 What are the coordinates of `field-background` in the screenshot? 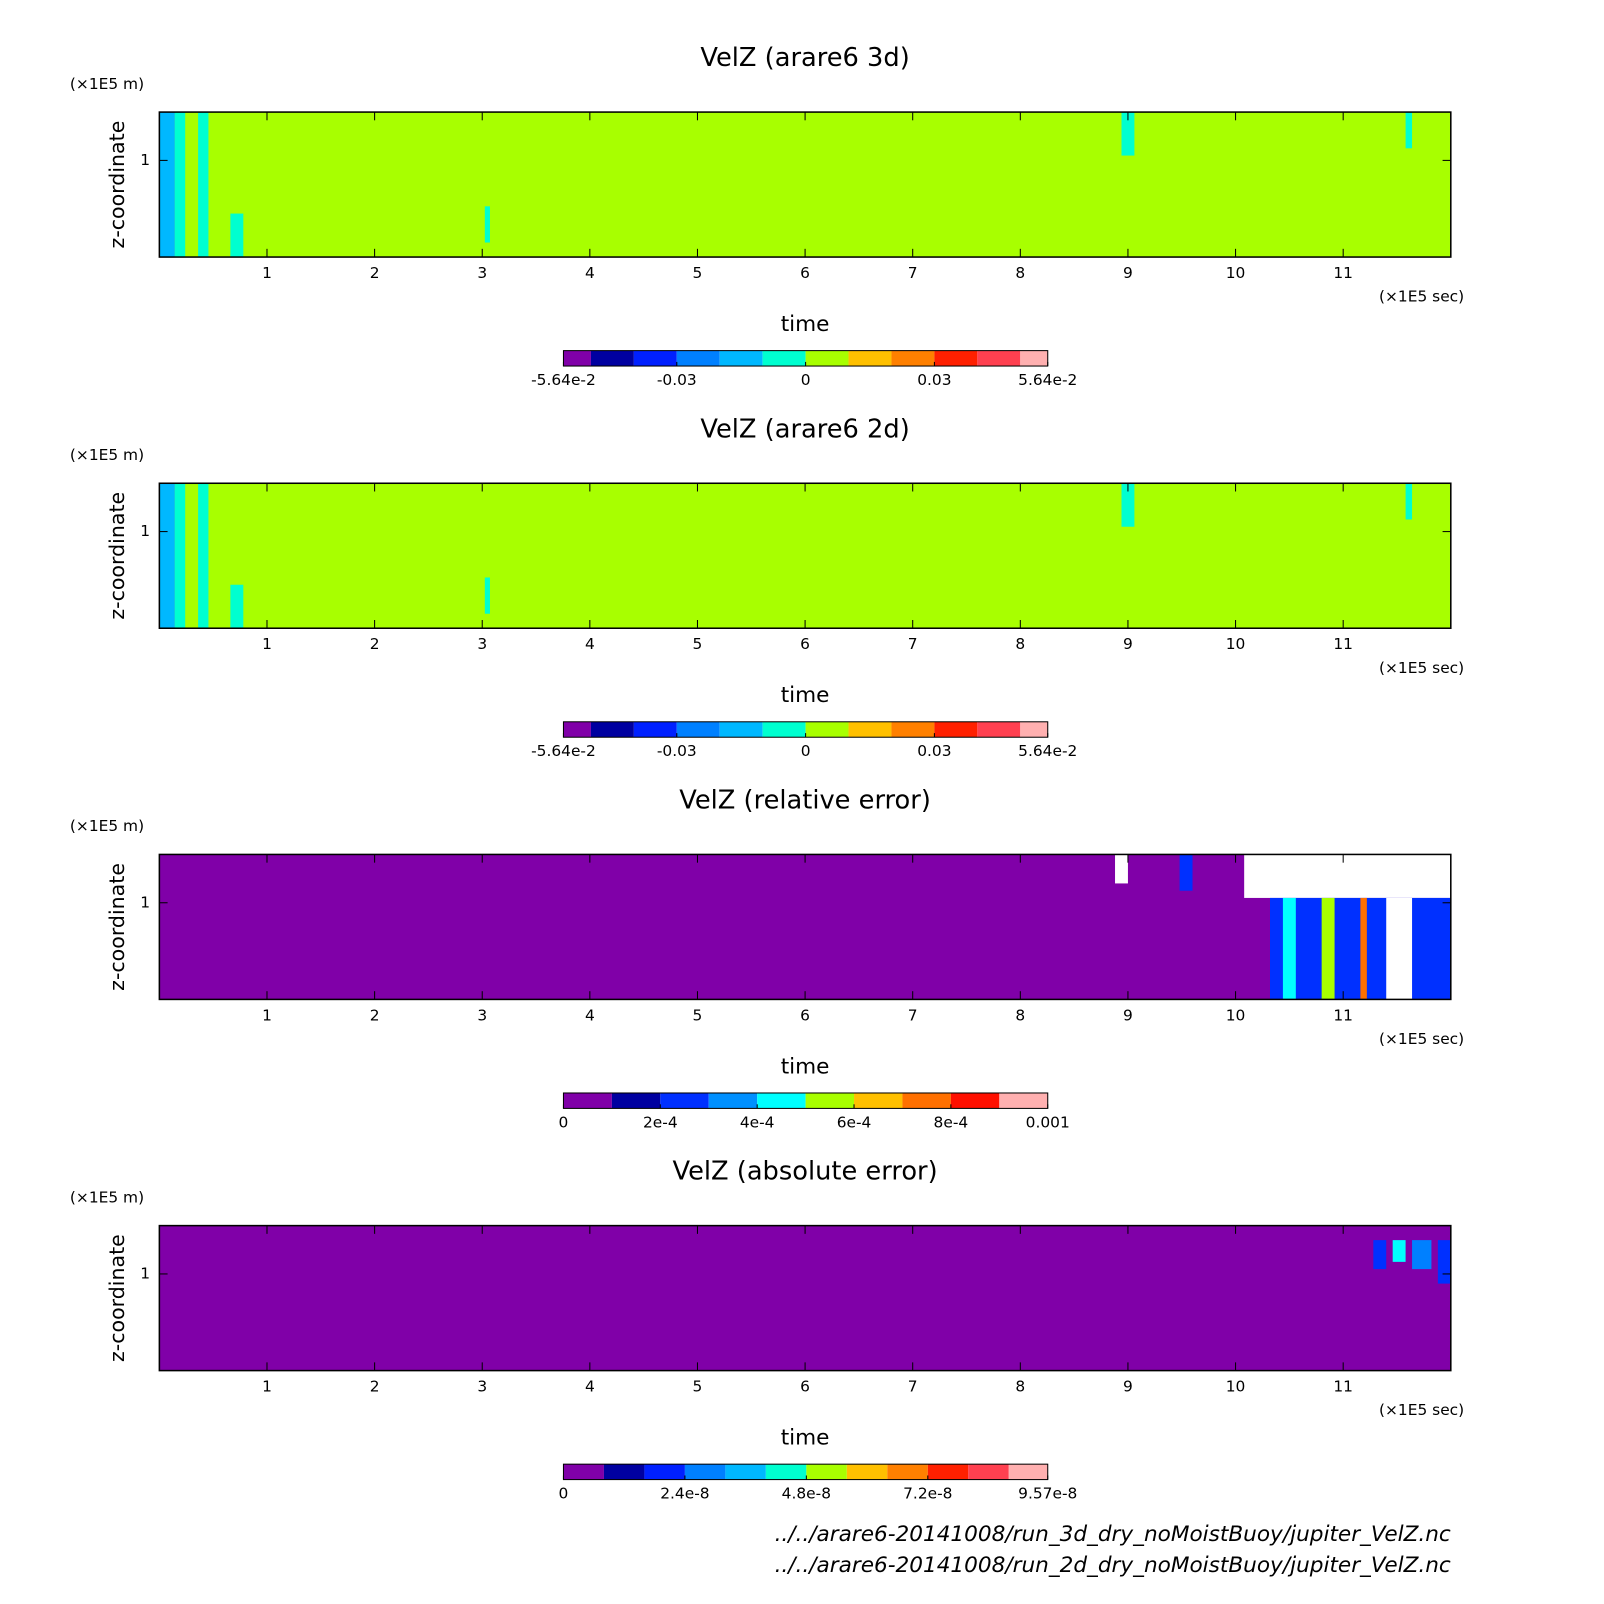 It's located at (805, 556).